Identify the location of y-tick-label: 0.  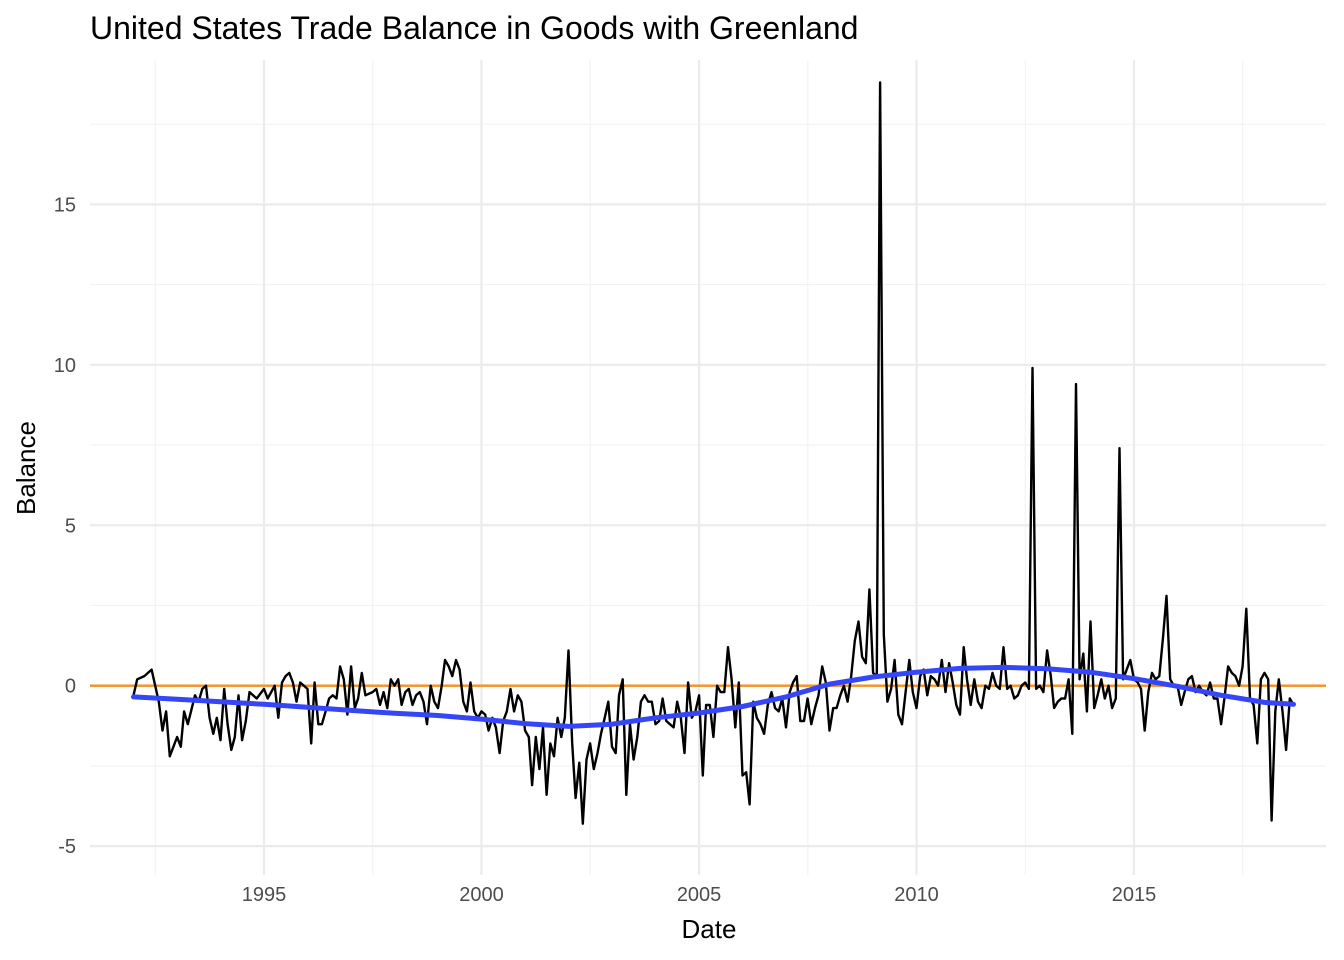
(70, 687).